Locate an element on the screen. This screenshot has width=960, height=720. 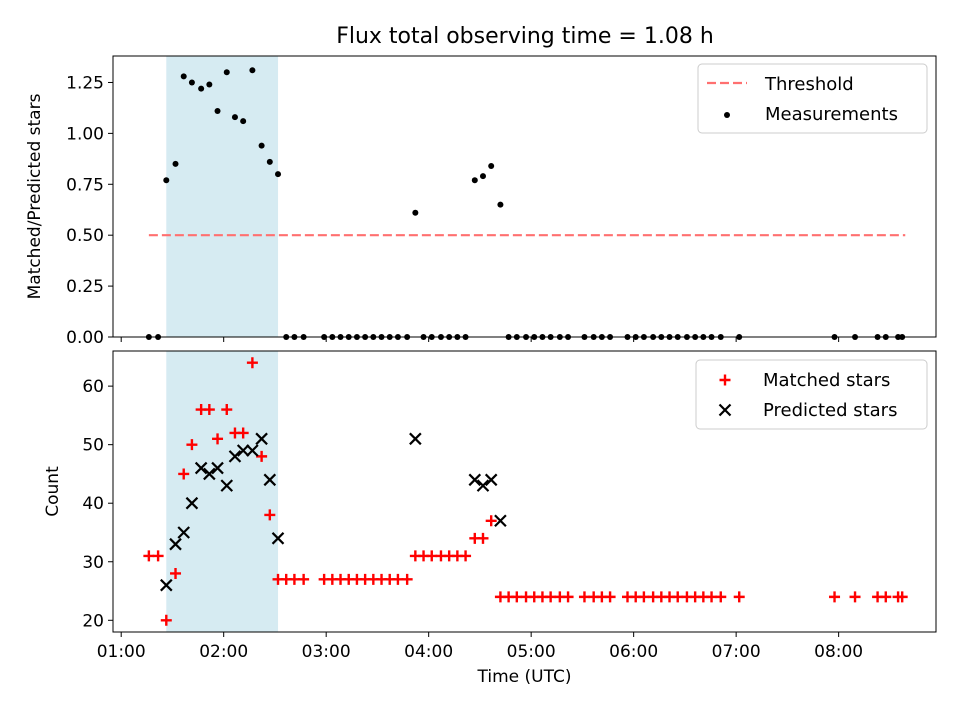
y-tick-label: 20 is located at coordinates (93, 621).